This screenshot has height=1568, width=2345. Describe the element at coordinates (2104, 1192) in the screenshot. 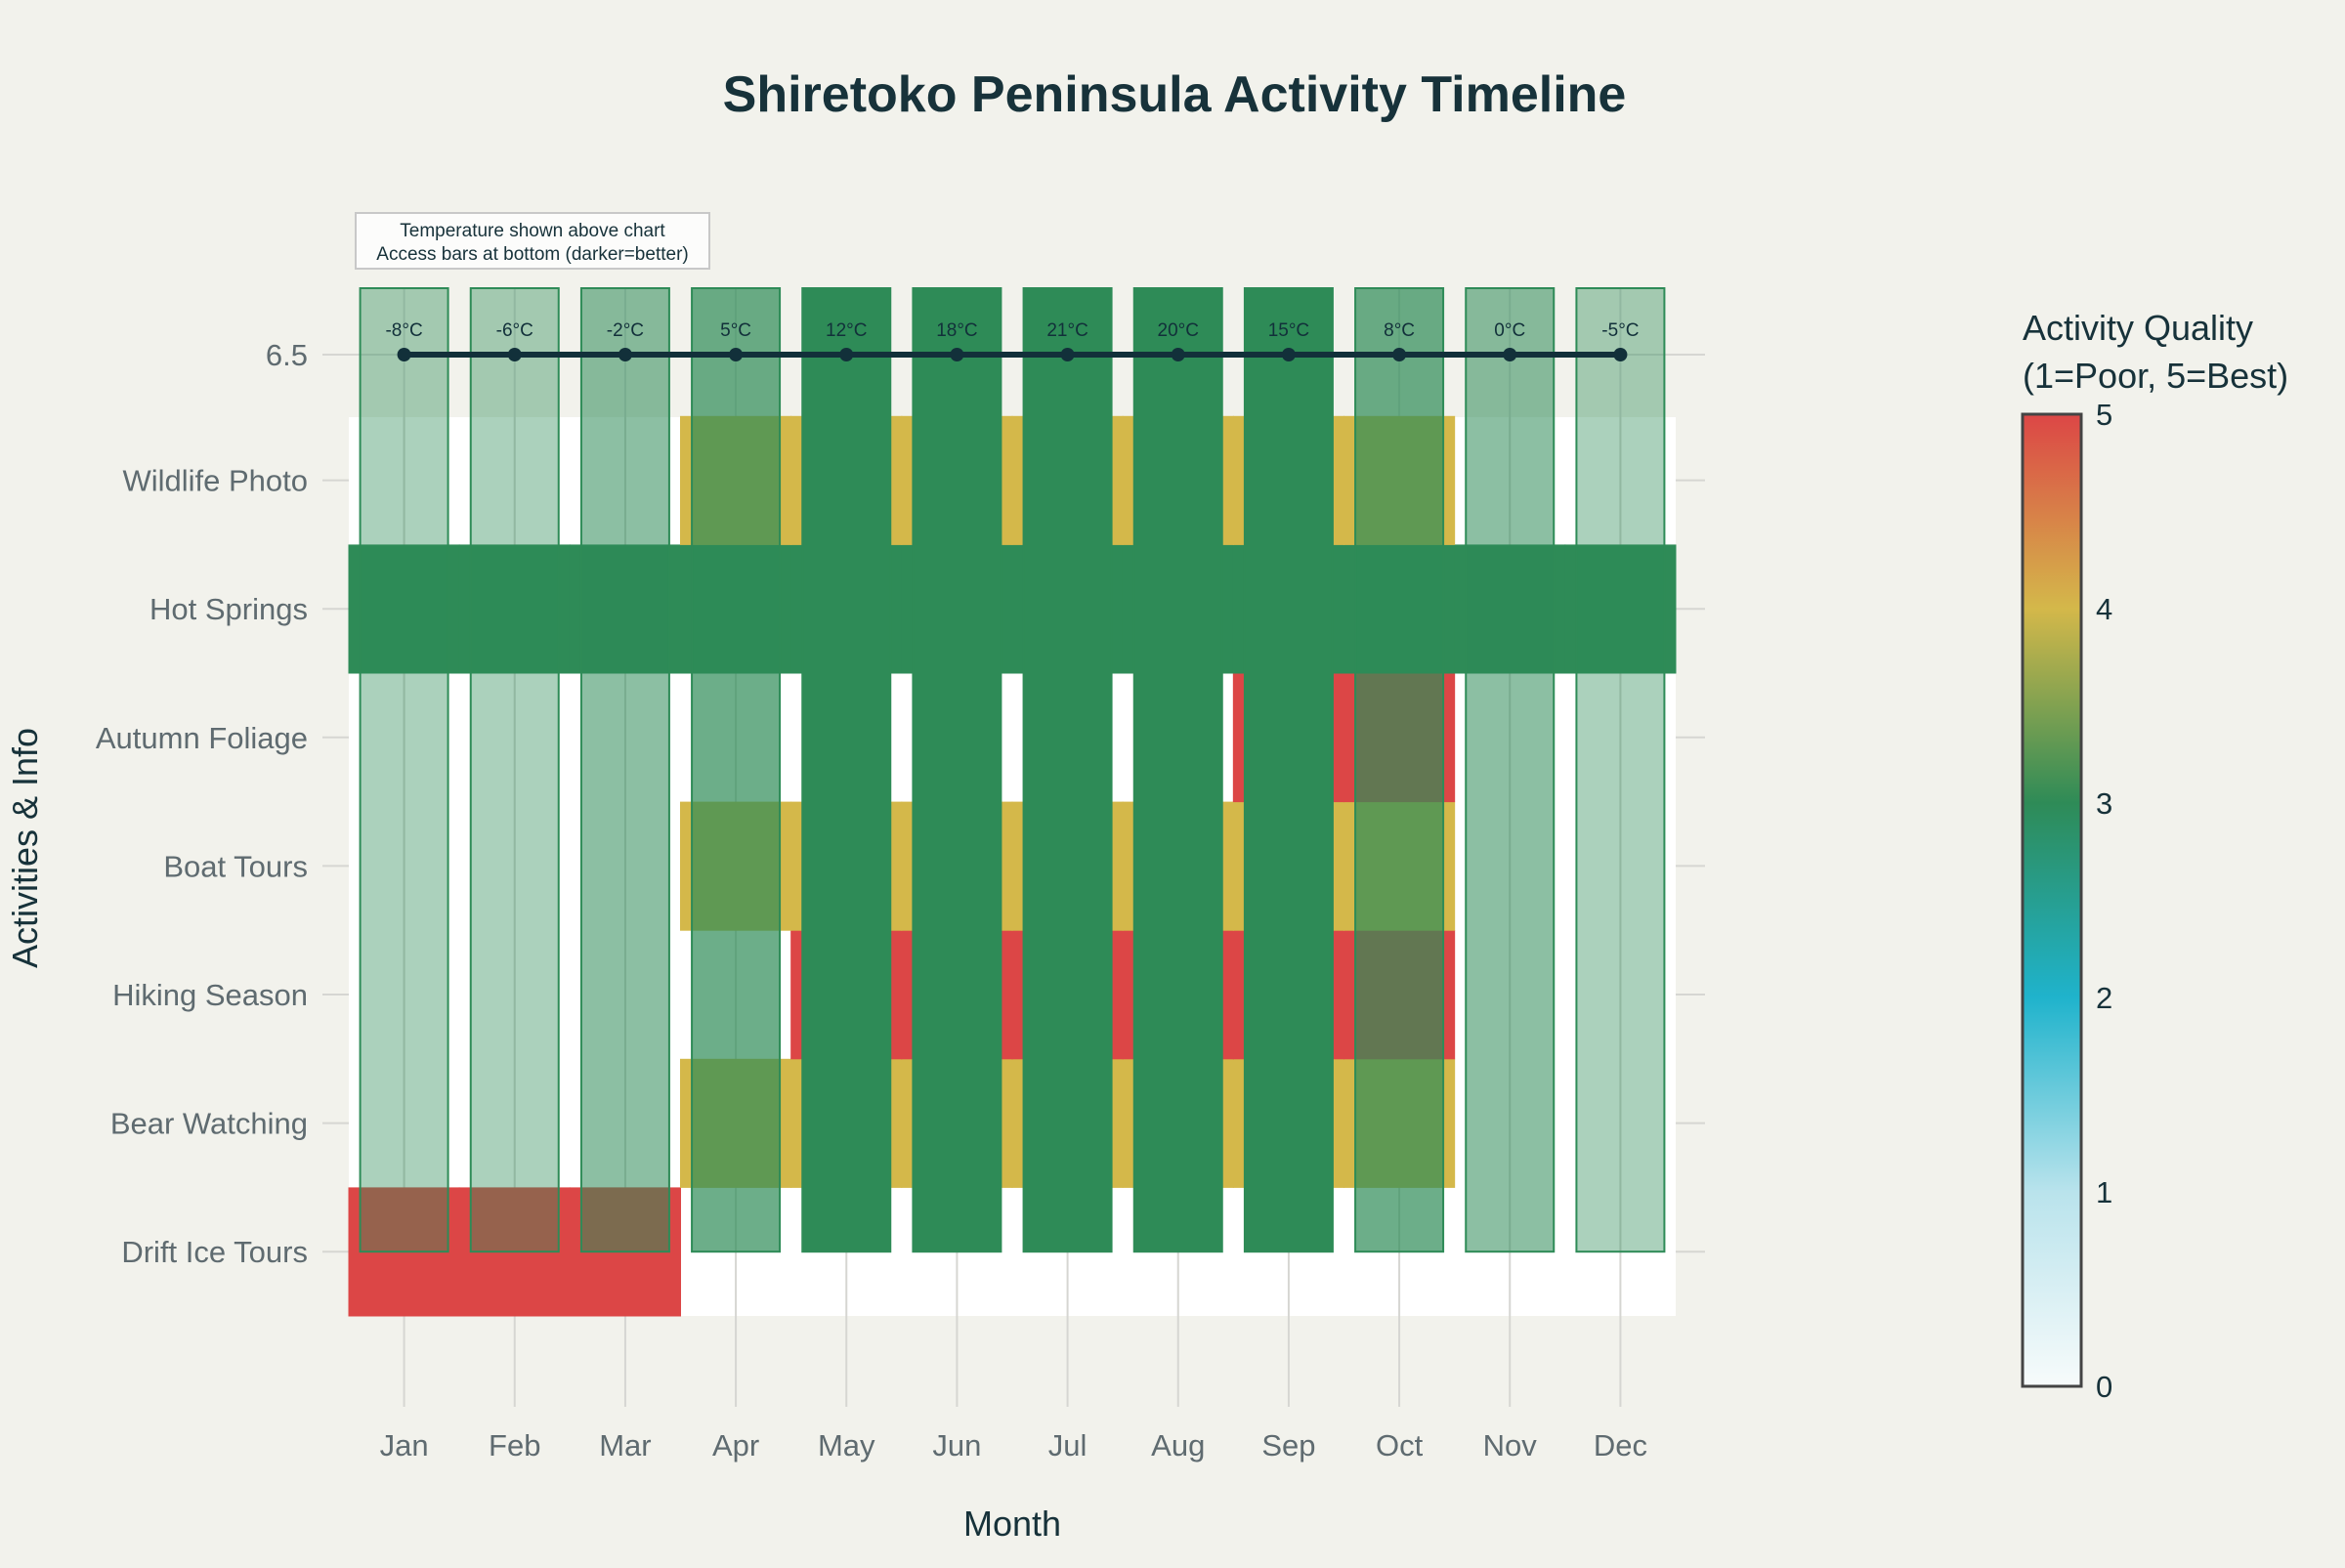

I see `colorbar-tick-label: 1` at that location.